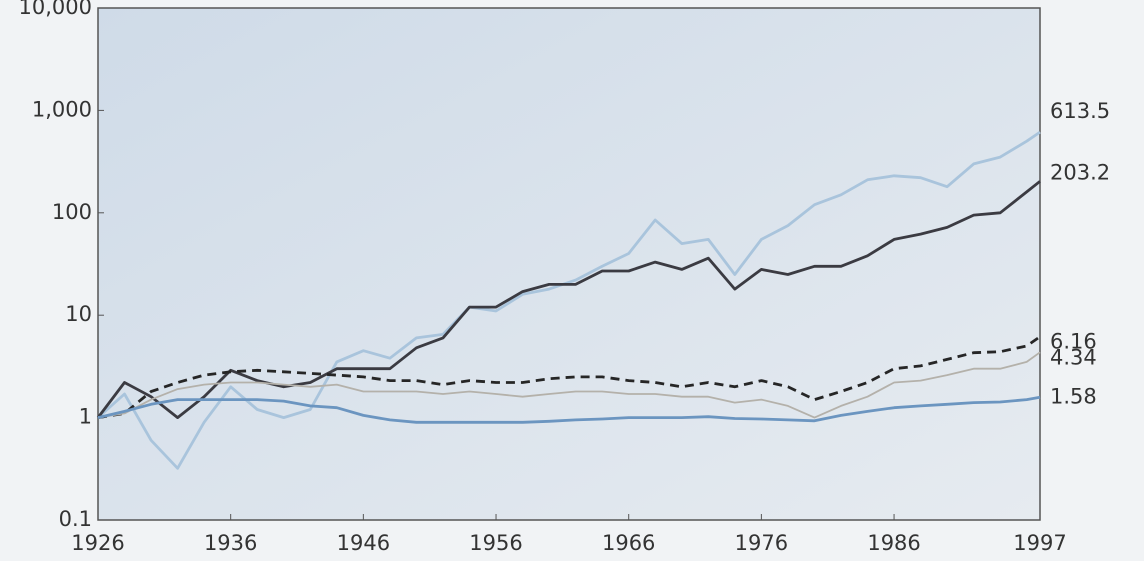 The width and height of the screenshot is (1144, 561). What do you see at coordinates (62, 109) in the screenshot?
I see `y-tick-label: 1,000` at bounding box center [62, 109].